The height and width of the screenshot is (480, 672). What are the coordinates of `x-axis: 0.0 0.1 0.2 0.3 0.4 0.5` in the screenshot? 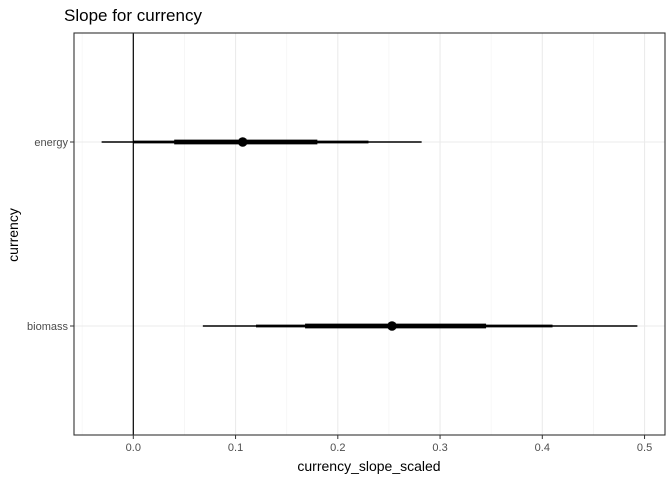 It's located at (389, 444).